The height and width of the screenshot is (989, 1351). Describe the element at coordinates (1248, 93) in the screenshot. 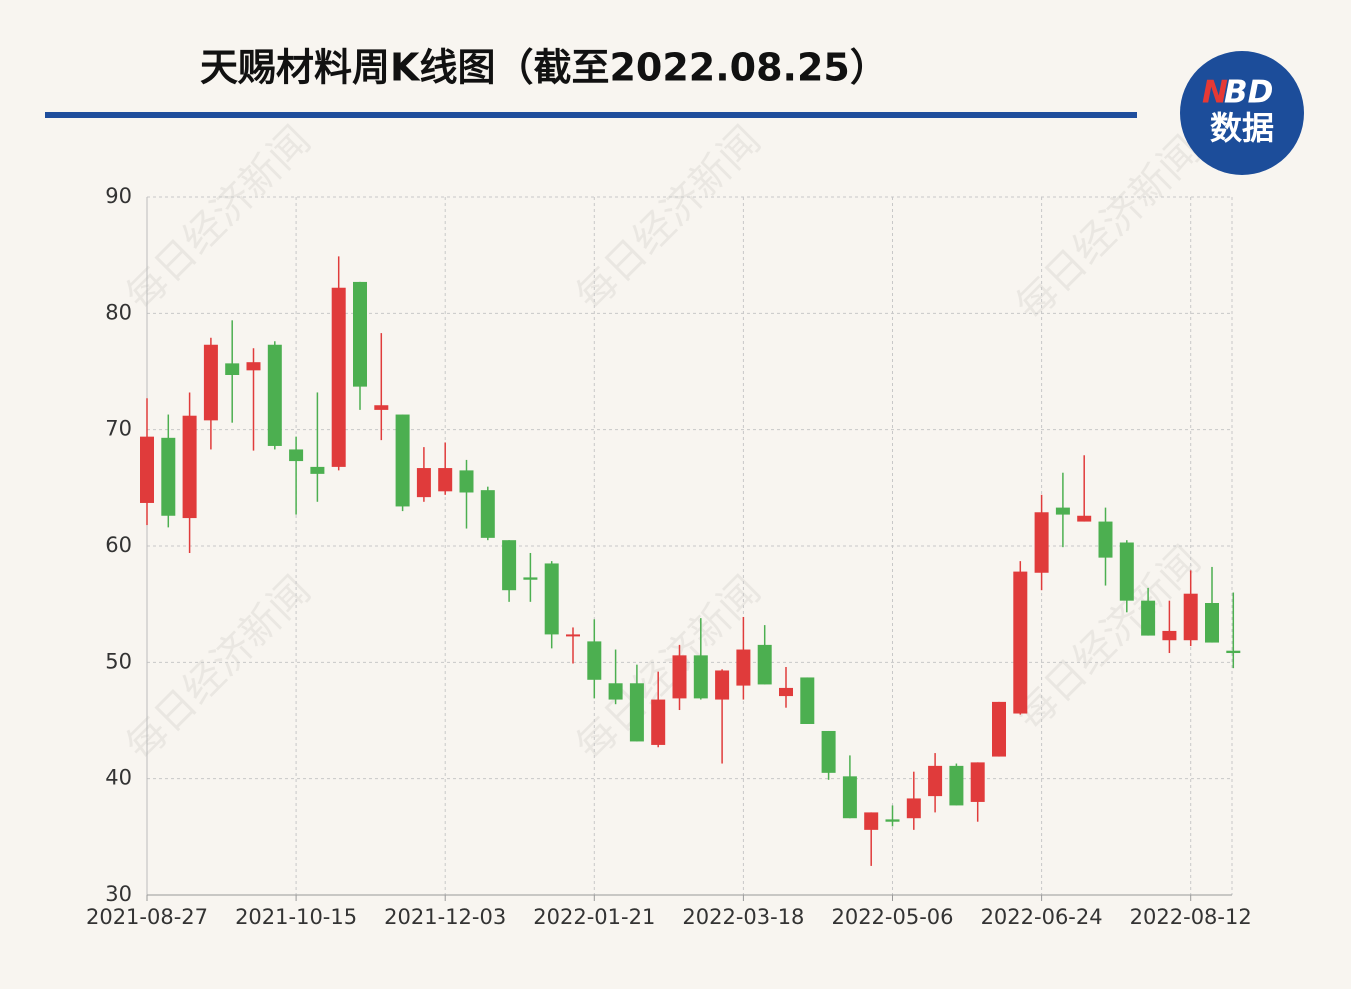

I see `logo-bd: BD` at that location.